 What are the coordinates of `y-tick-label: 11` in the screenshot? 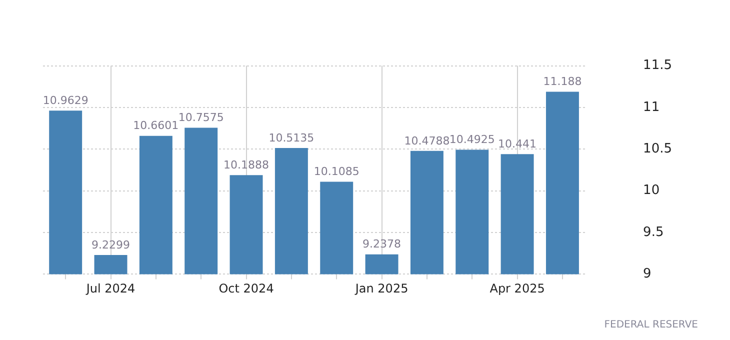 It's located at (651, 107).